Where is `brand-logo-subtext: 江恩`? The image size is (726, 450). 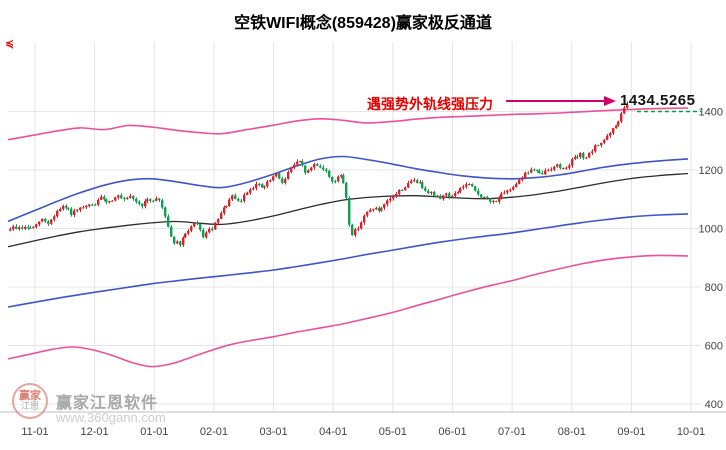 brand-logo-subtext: 江恩 is located at coordinates (29, 406).